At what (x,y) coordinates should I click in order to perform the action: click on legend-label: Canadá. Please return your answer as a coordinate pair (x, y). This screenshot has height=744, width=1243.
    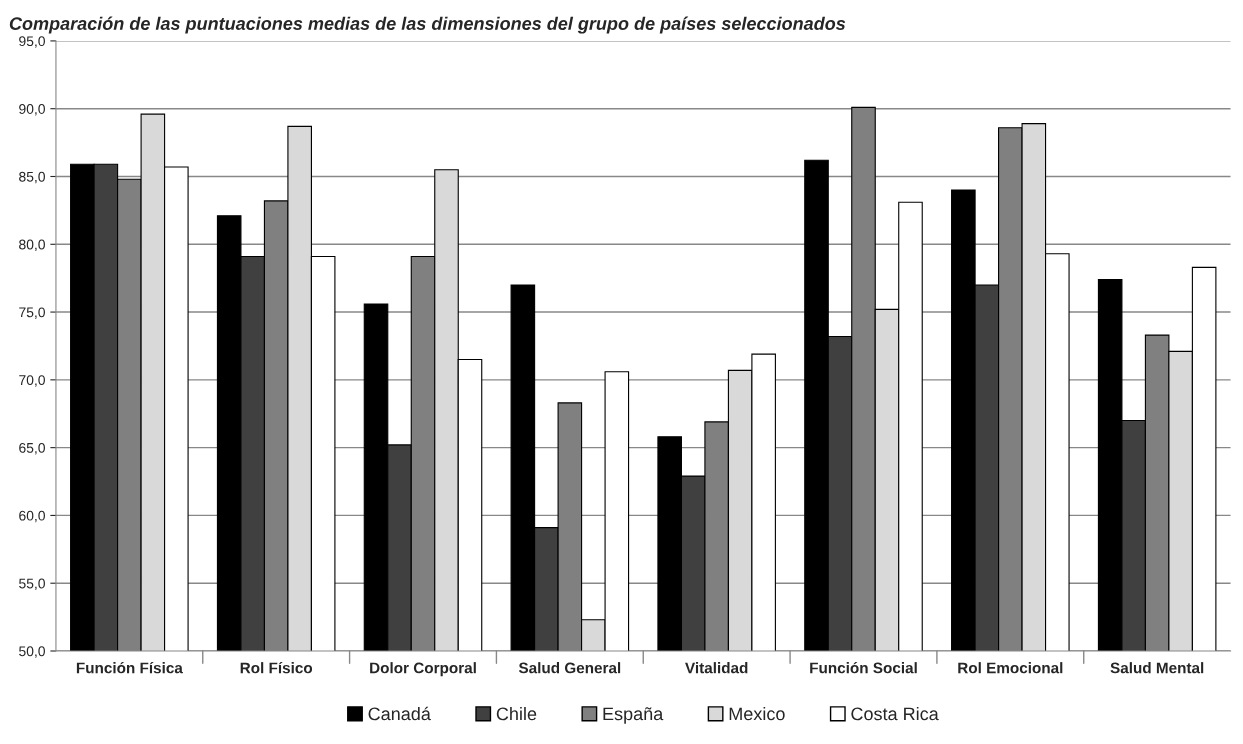
    Looking at the image, I should click on (399, 713).